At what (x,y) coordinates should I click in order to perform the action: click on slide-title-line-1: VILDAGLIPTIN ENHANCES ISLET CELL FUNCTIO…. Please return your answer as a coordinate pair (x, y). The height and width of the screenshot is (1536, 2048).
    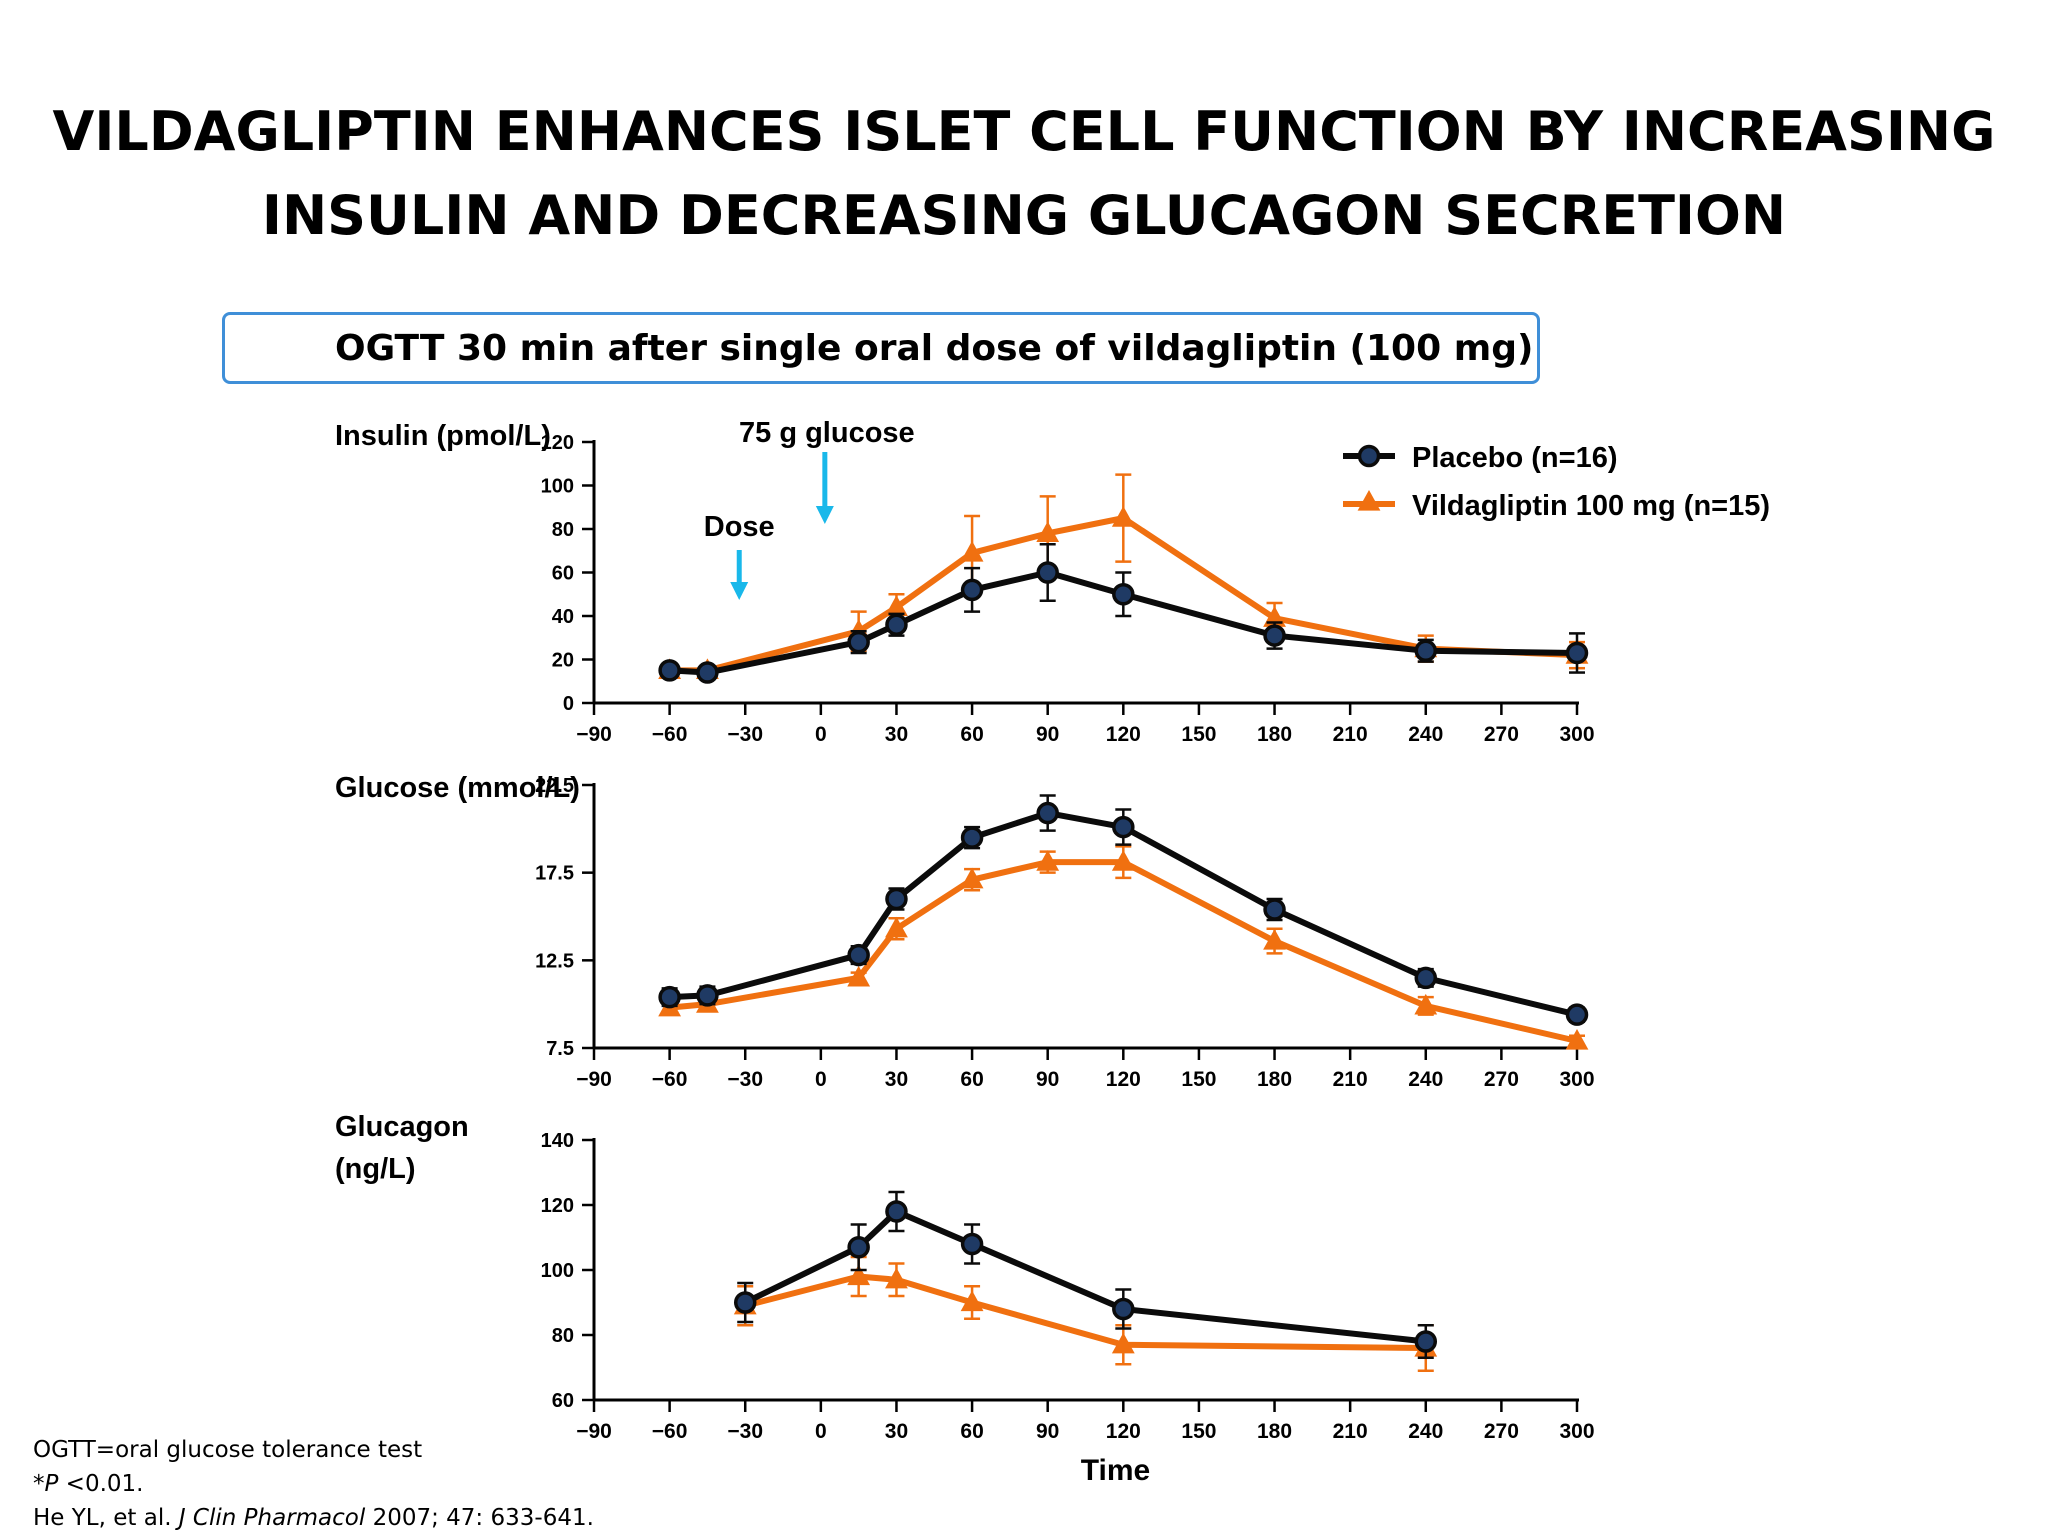
    Looking at the image, I should click on (1024, 131).